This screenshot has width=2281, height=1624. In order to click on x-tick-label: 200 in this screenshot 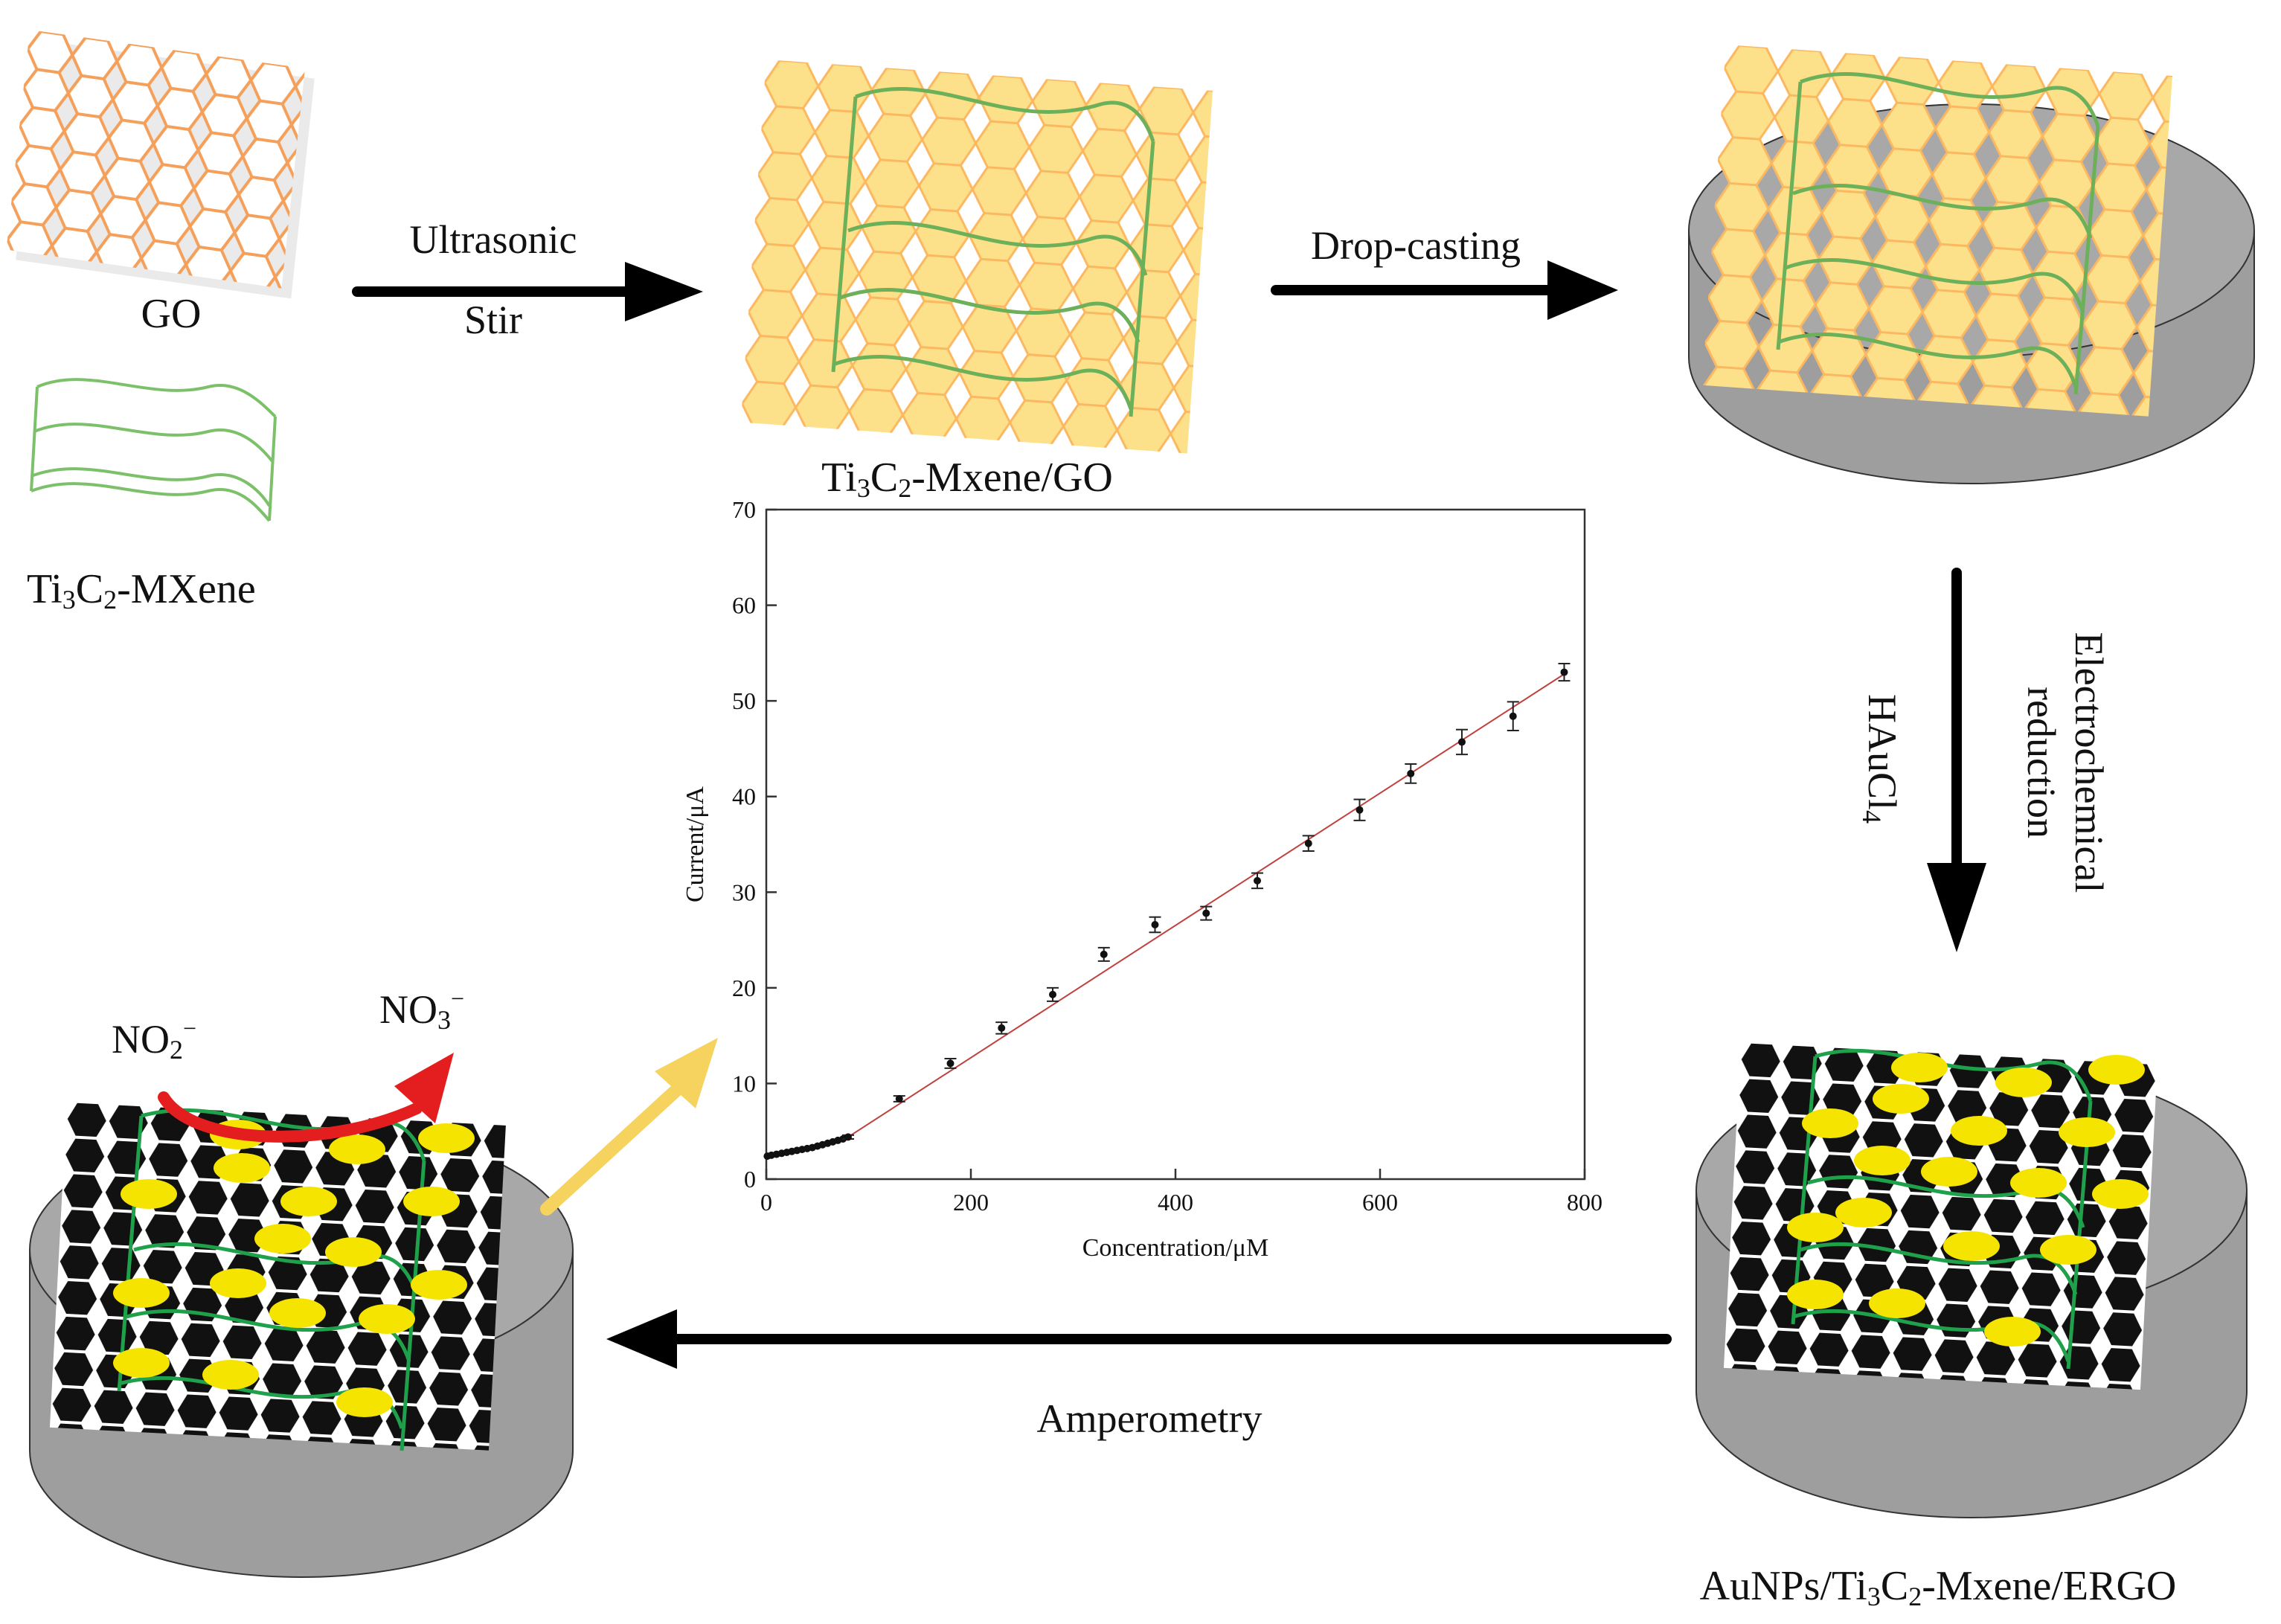, I will do `click(971, 1203)`.